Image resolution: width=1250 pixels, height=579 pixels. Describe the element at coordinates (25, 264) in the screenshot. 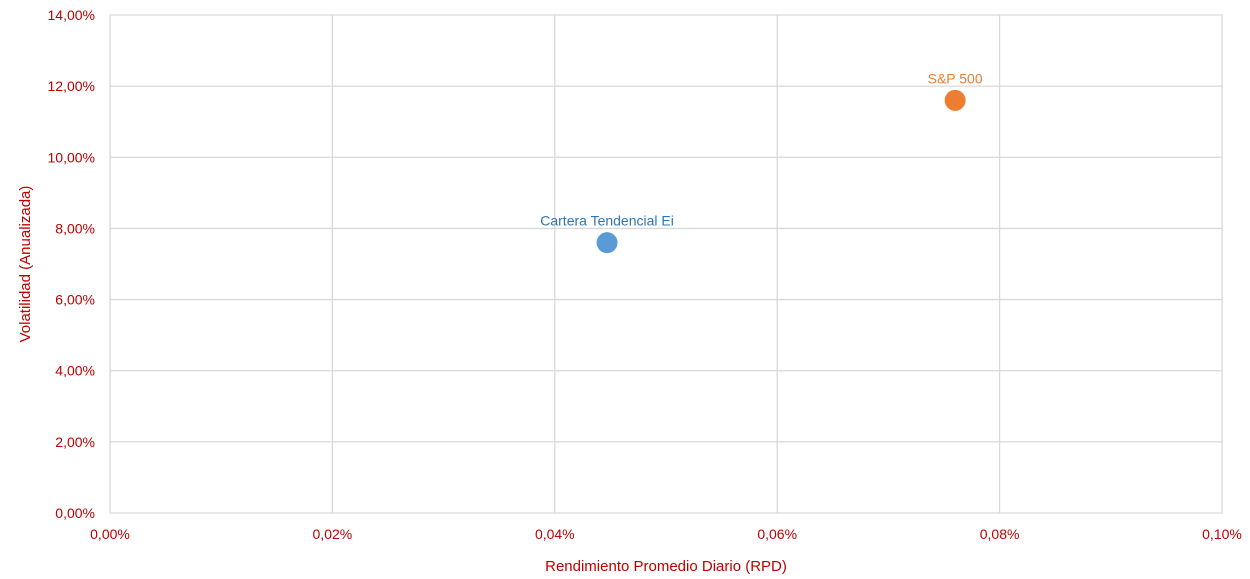

I see `y-axis-title: Volatilidad (Anualizada)` at that location.